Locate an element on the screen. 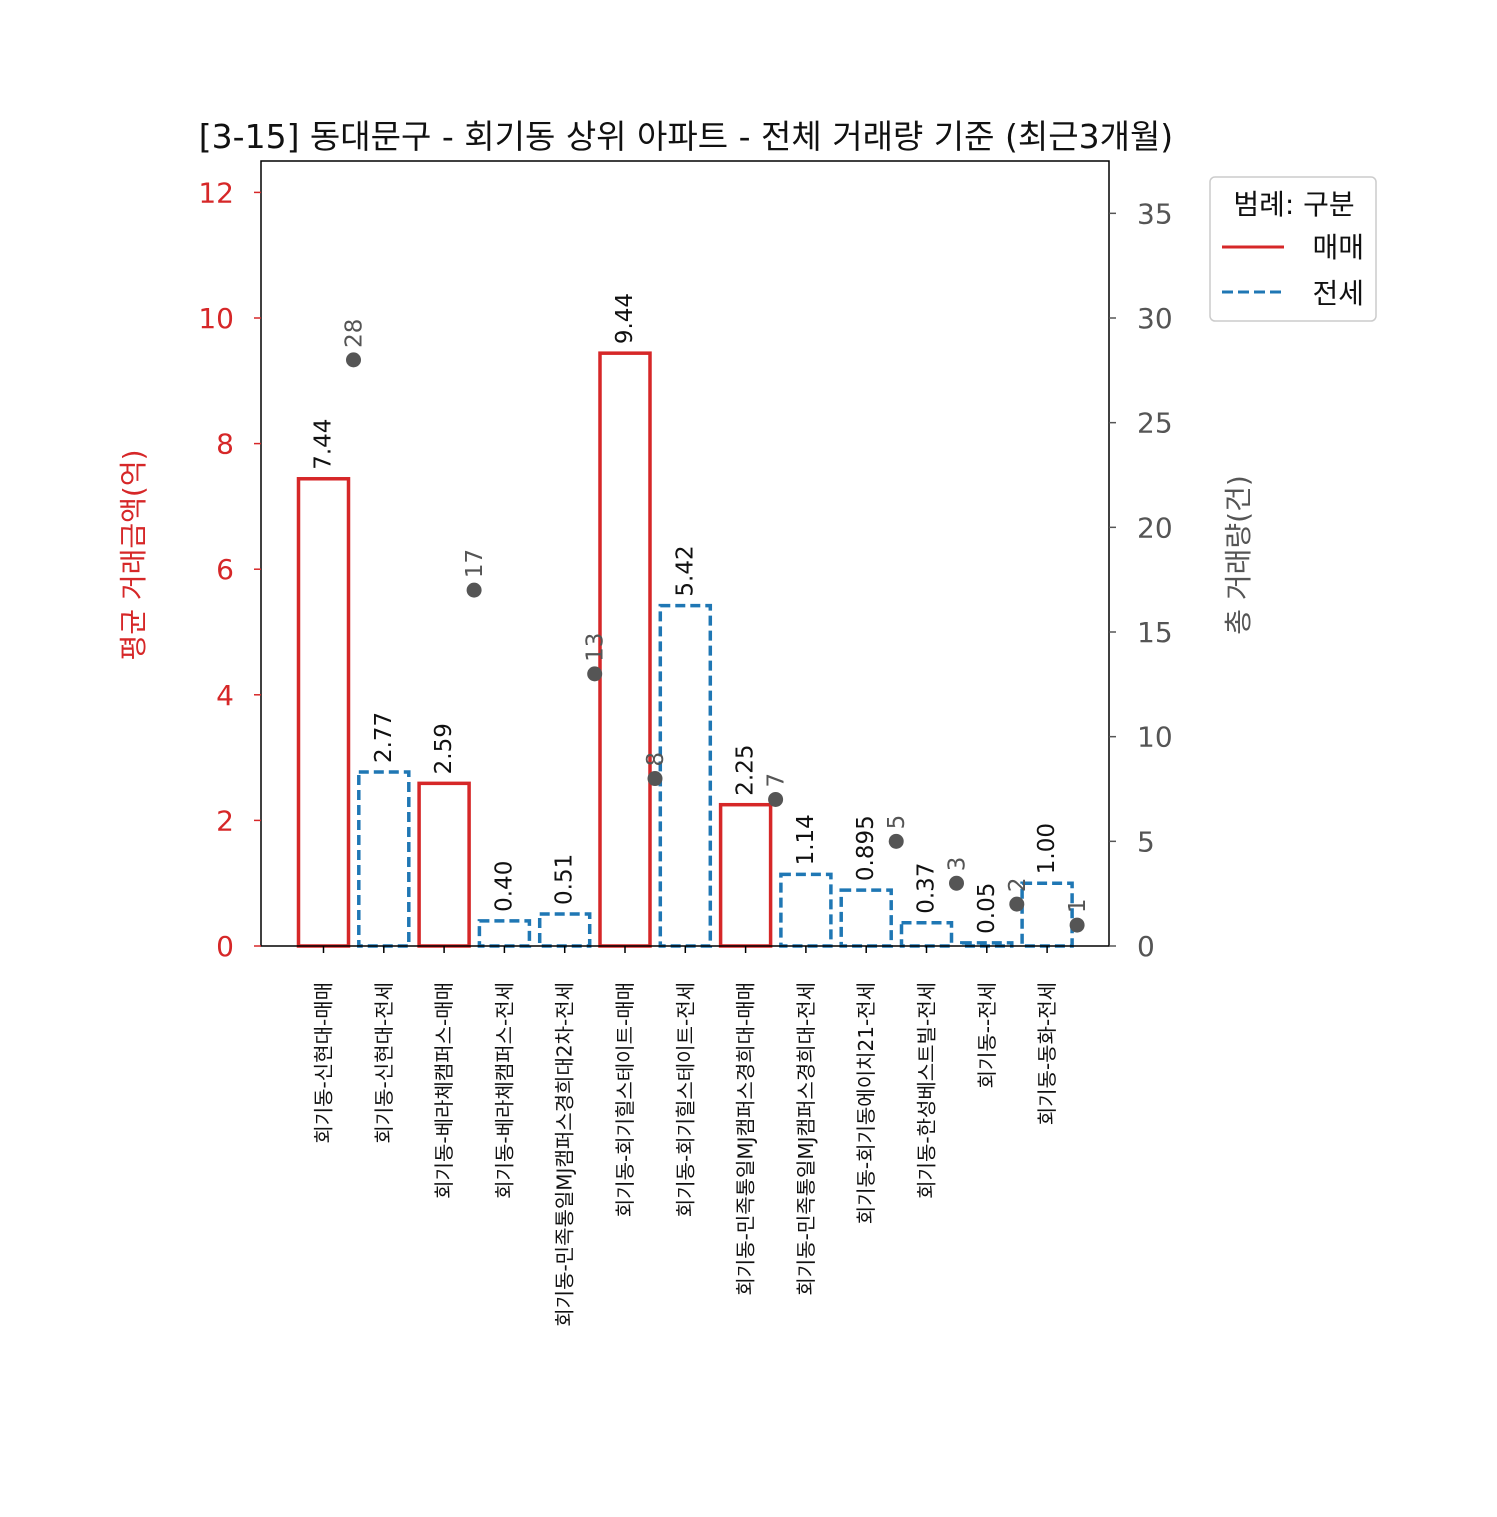  y2-tick-label: 25 is located at coordinates (1155, 423).